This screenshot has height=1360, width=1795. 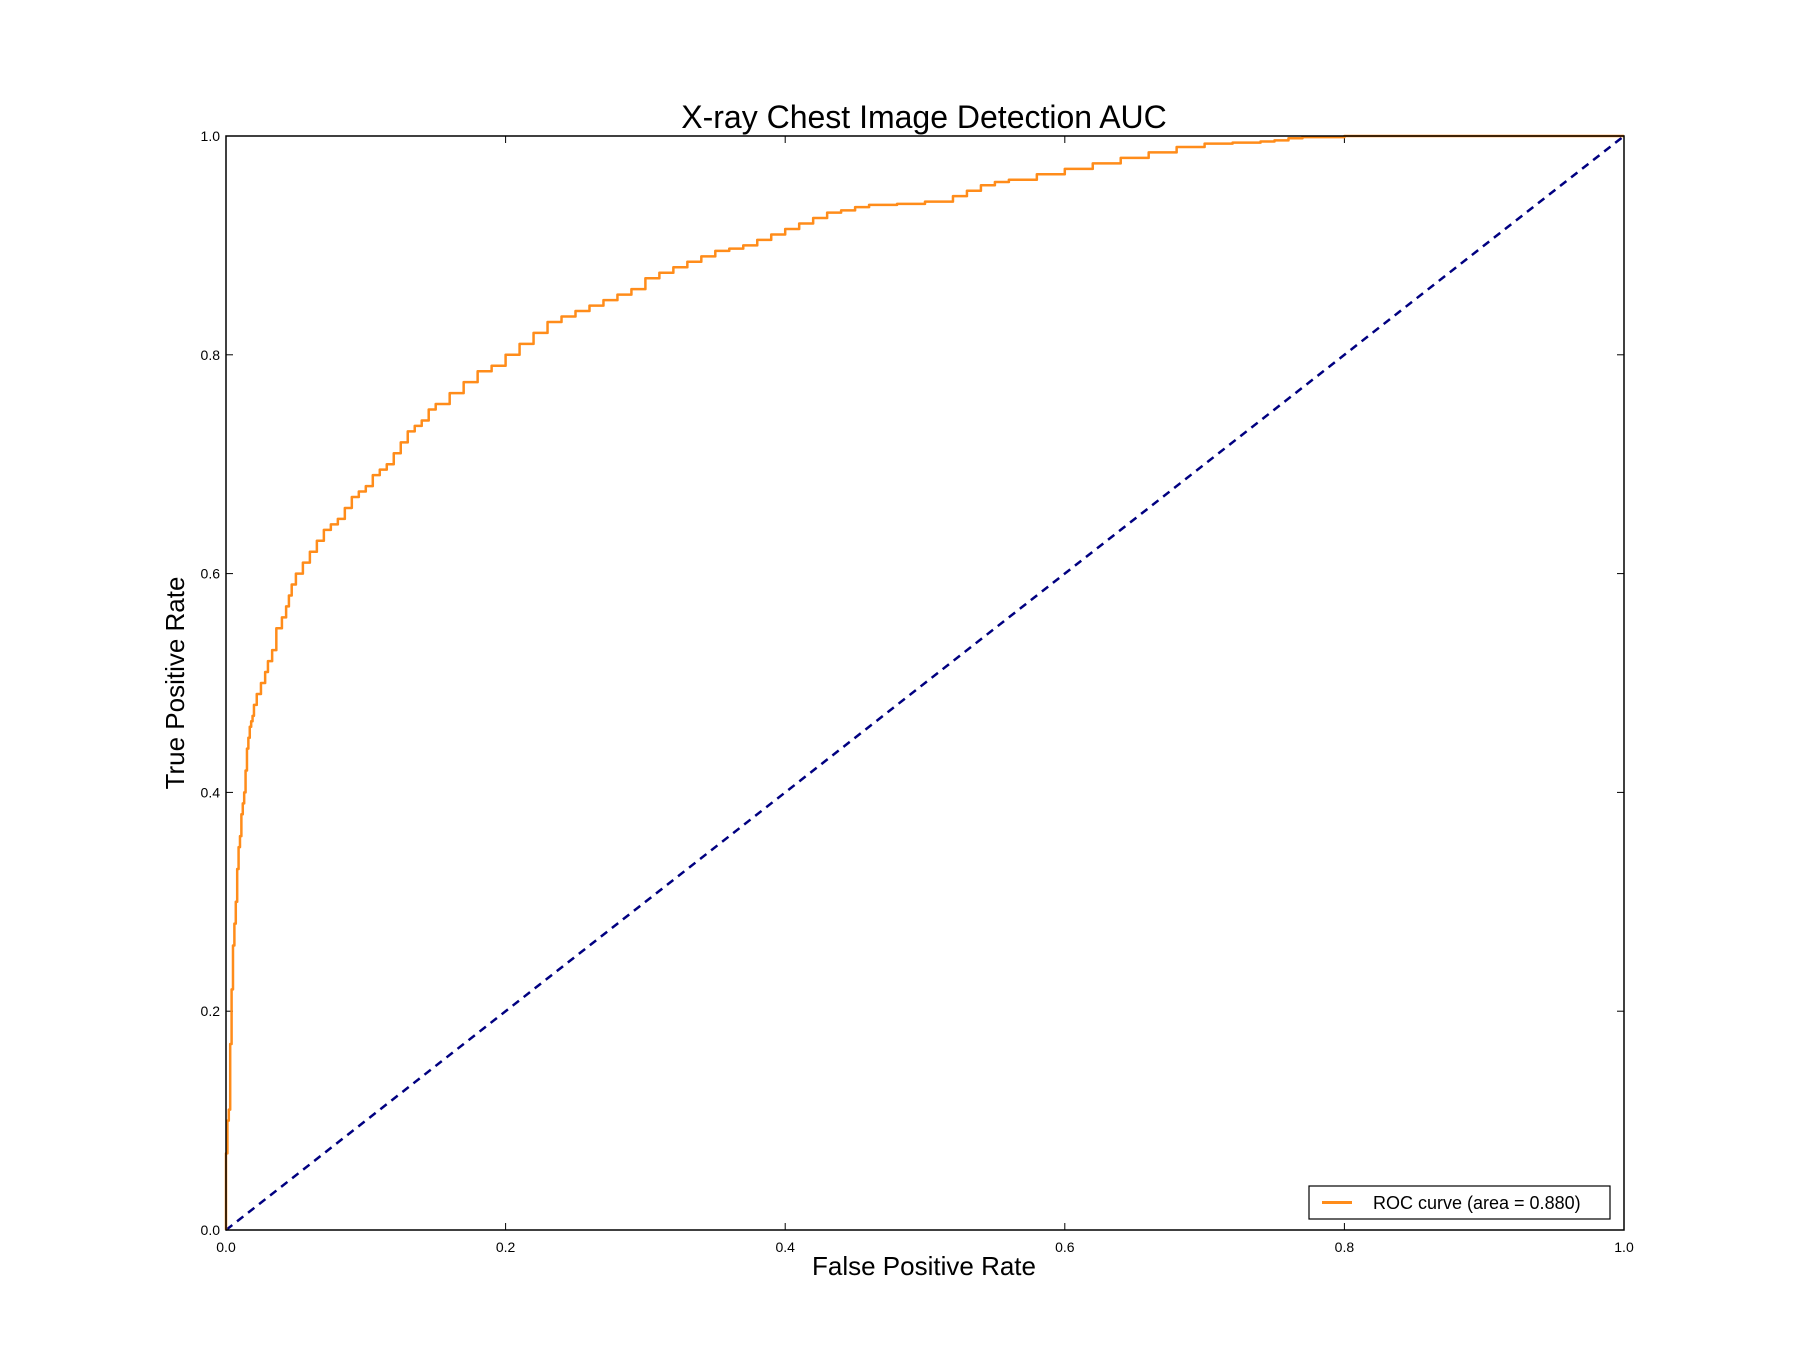 What do you see at coordinates (1624, 1247) in the screenshot?
I see `x-tick-label: 1.0` at bounding box center [1624, 1247].